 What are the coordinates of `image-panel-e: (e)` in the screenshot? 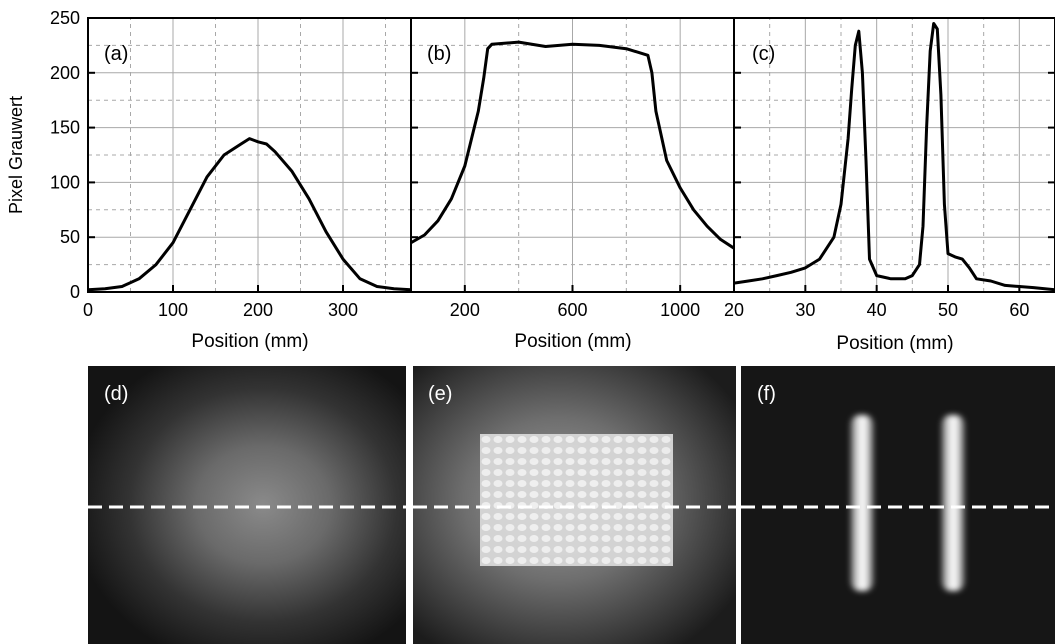 It's located at (574, 505).